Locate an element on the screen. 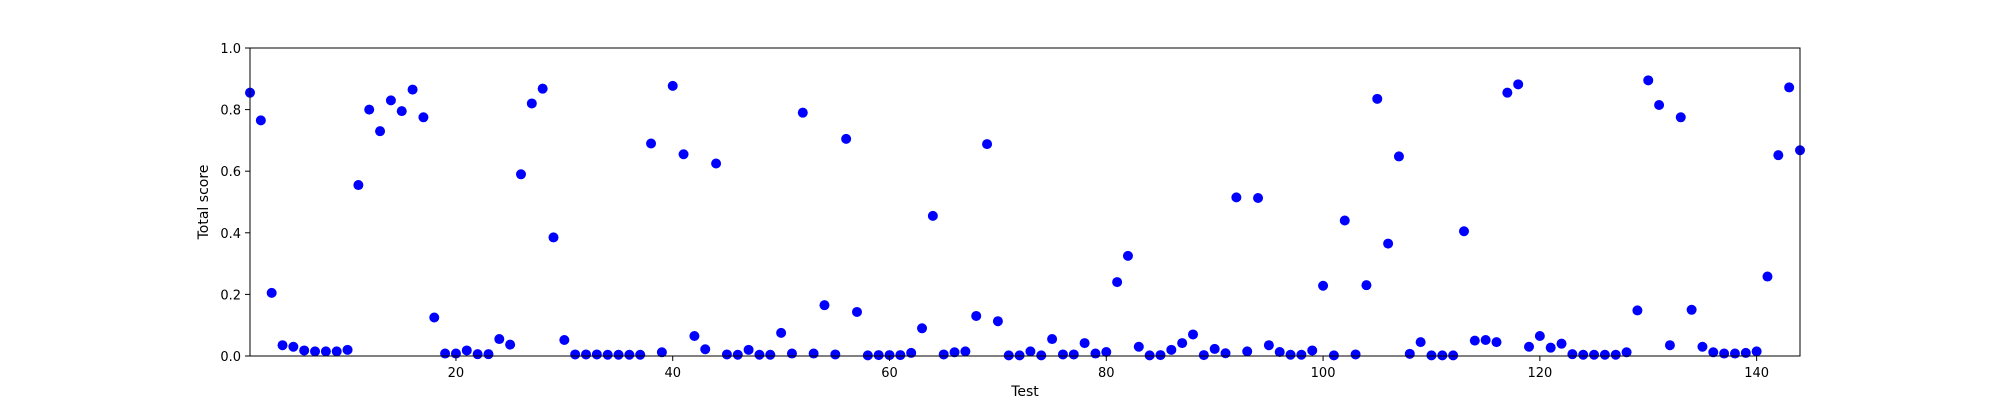  y-tick-label: 0.2 is located at coordinates (230, 295).